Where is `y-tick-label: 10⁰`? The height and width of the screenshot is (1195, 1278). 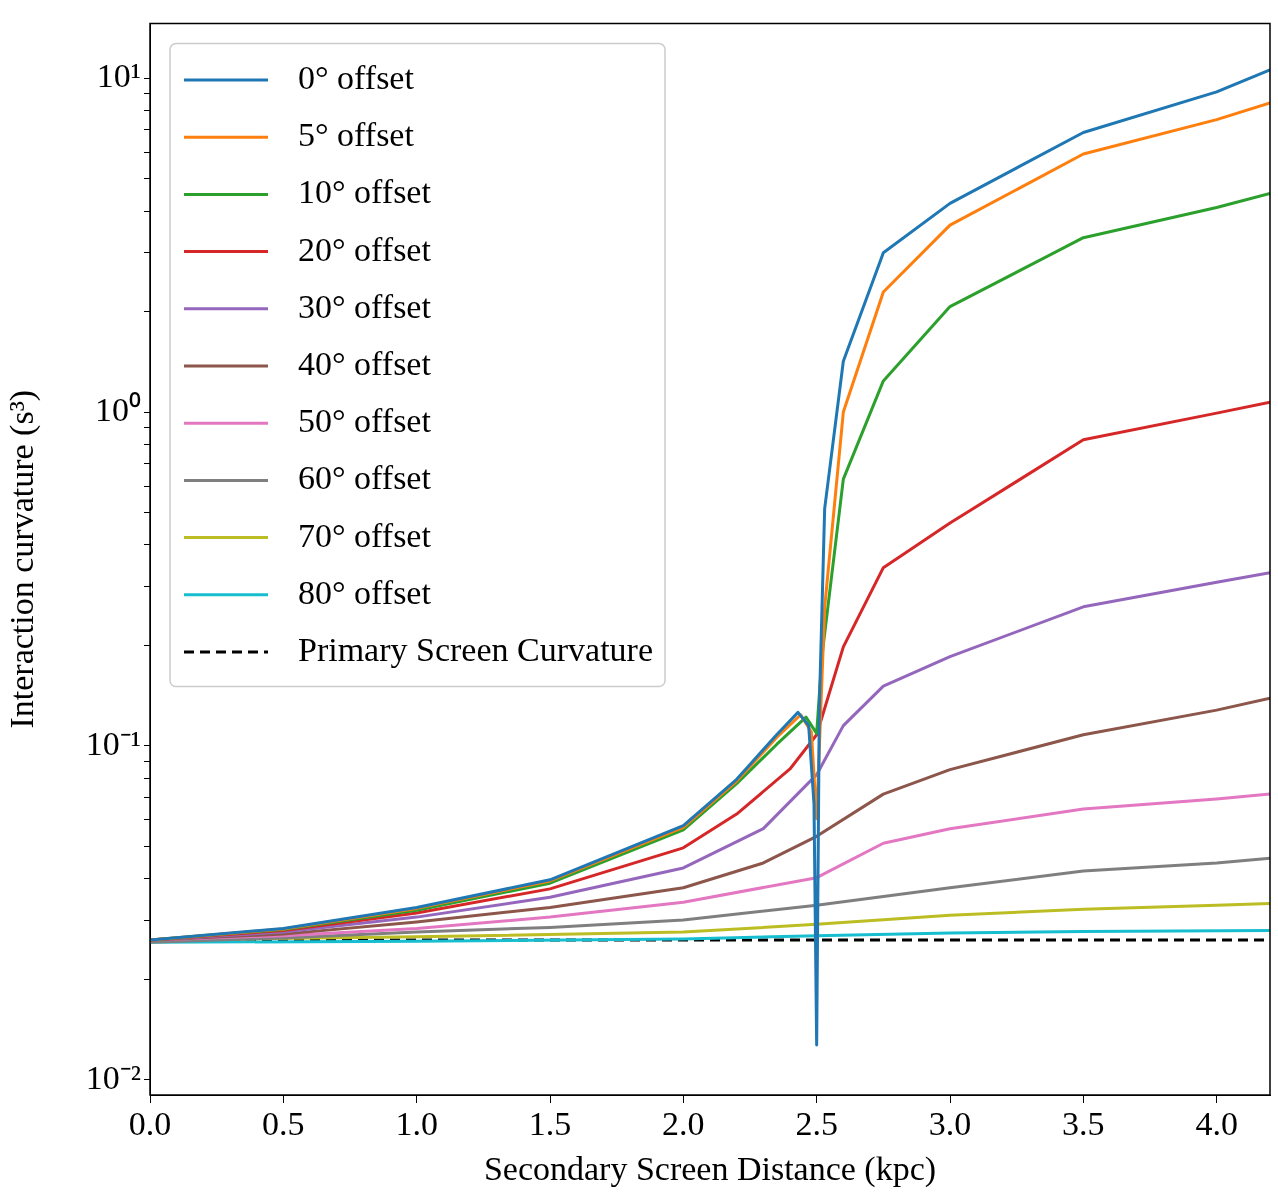 y-tick-label: 10⁰ is located at coordinates (118, 410).